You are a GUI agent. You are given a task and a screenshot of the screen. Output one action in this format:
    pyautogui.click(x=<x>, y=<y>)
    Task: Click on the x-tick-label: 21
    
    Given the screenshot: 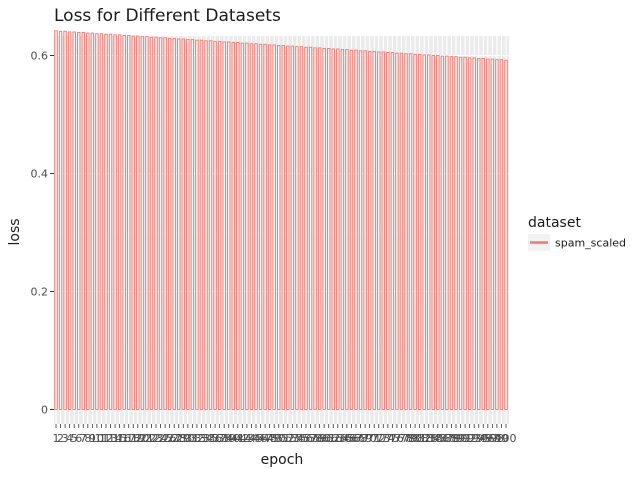 What is the action you would take?
    pyautogui.click(x=147, y=438)
    